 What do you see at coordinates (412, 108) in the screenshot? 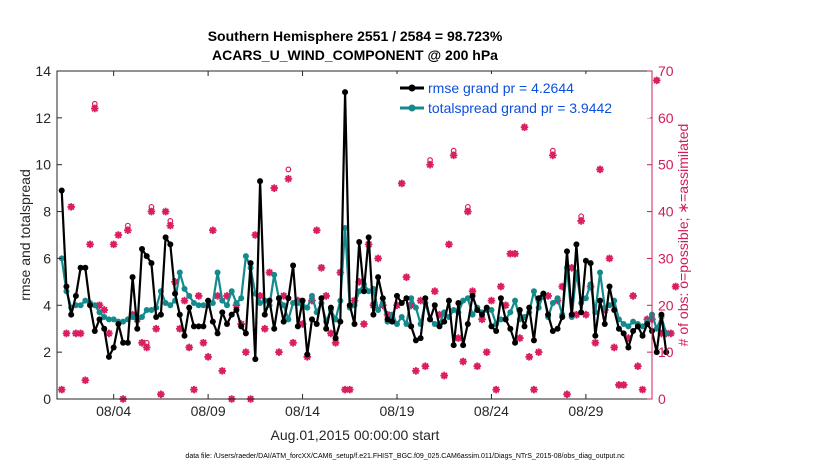
I see `legend-spread-marker` at bounding box center [412, 108].